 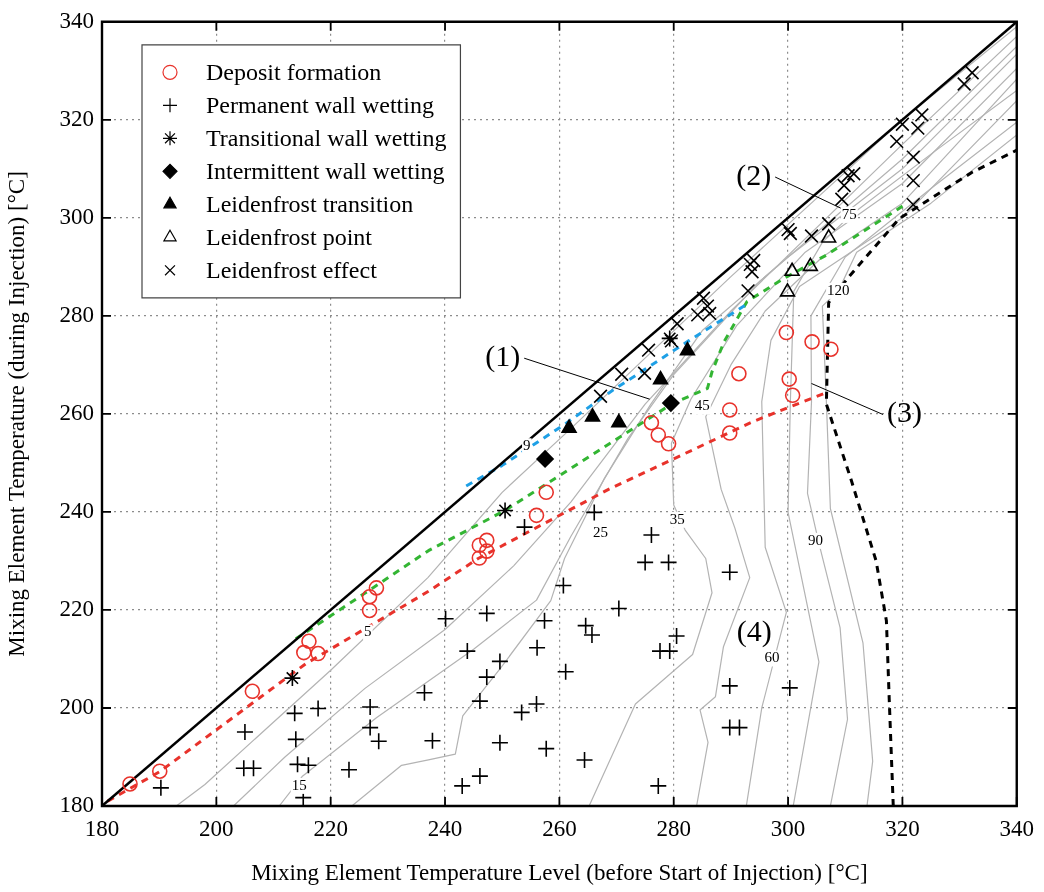 What do you see at coordinates (325, 170) in the screenshot?
I see `legend-label: Intermittent wall wetting` at bounding box center [325, 170].